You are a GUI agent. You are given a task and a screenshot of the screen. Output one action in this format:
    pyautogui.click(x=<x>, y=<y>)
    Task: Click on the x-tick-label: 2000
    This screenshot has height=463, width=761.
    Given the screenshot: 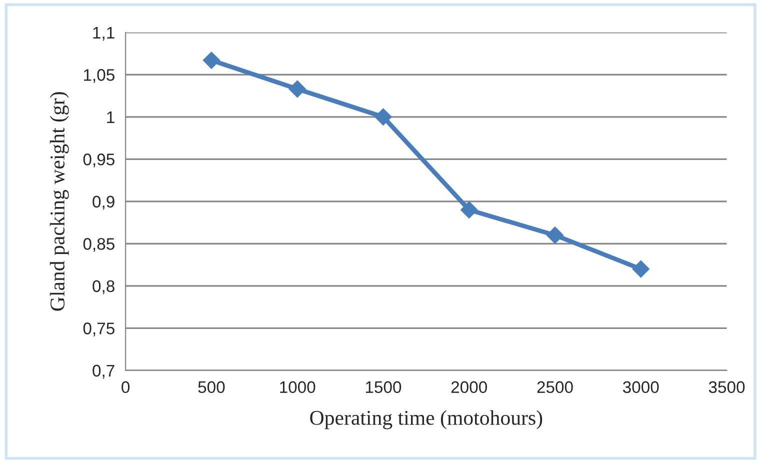 What is the action you would take?
    pyautogui.click(x=469, y=387)
    